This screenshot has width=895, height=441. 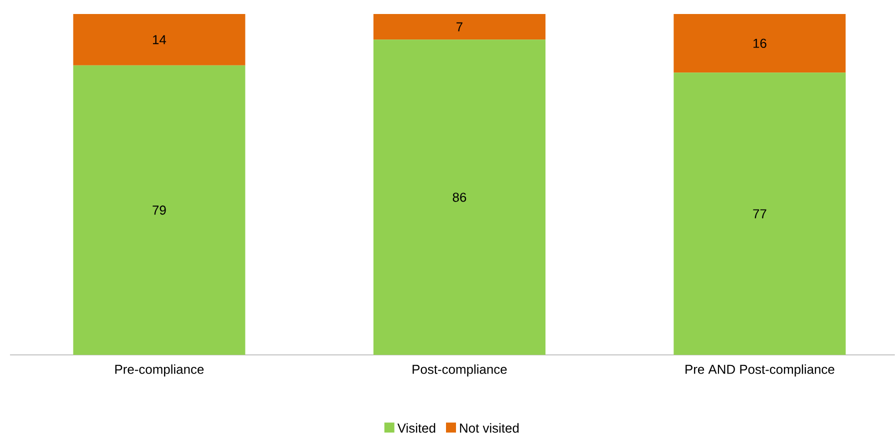 I want to click on data-label: 14, so click(x=159, y=39).